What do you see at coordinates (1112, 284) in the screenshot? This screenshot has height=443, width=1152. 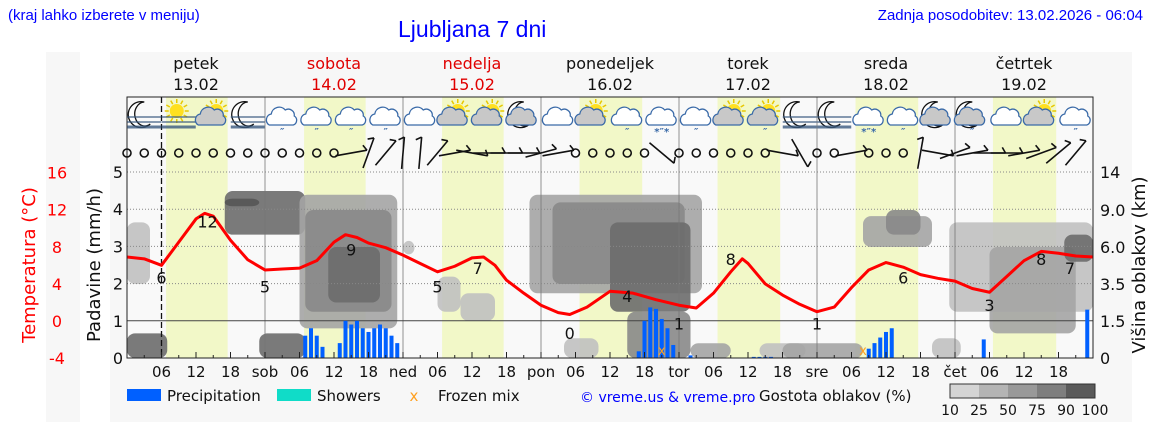 I see `cloud-height-tick-label: 3.5` at bounding box center [1112, 284].